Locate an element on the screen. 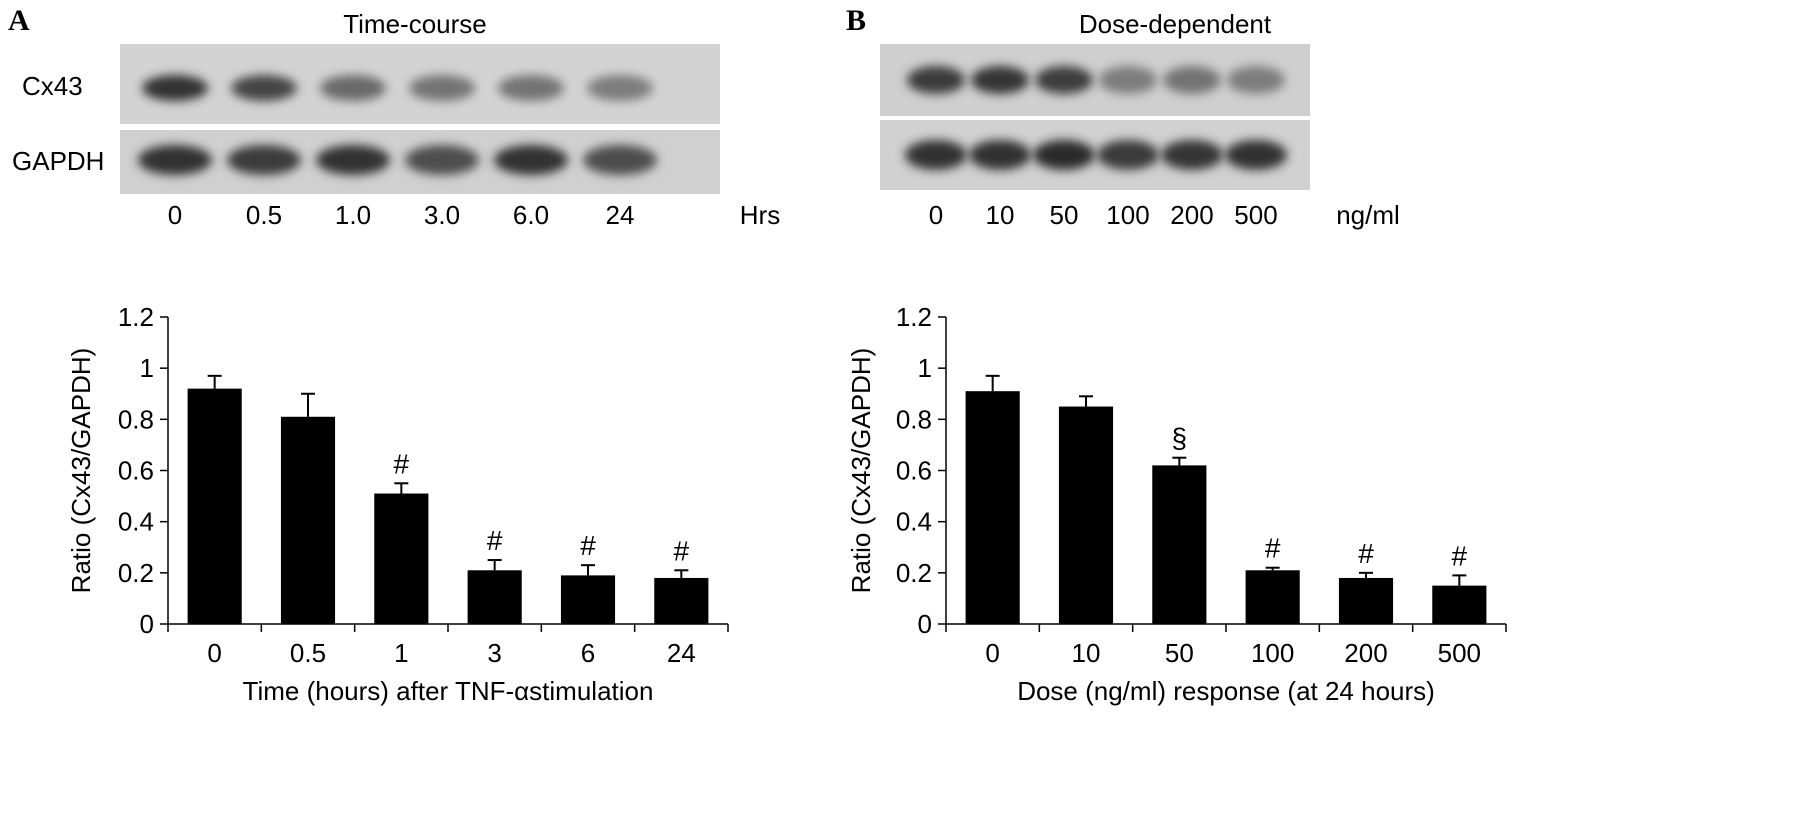 This screenshot has height=823, width=1814. x-tick-label: 100 is located at coordinates (1272, 653).